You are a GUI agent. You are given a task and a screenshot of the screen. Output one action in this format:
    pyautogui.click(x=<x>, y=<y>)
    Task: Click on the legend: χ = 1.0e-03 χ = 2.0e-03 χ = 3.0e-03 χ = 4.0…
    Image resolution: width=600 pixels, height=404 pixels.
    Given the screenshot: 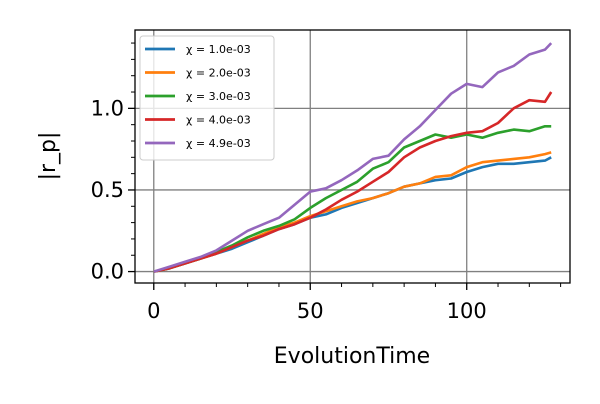 What is the action you would take?
    pyautogui.click(x=207, y=98)
    